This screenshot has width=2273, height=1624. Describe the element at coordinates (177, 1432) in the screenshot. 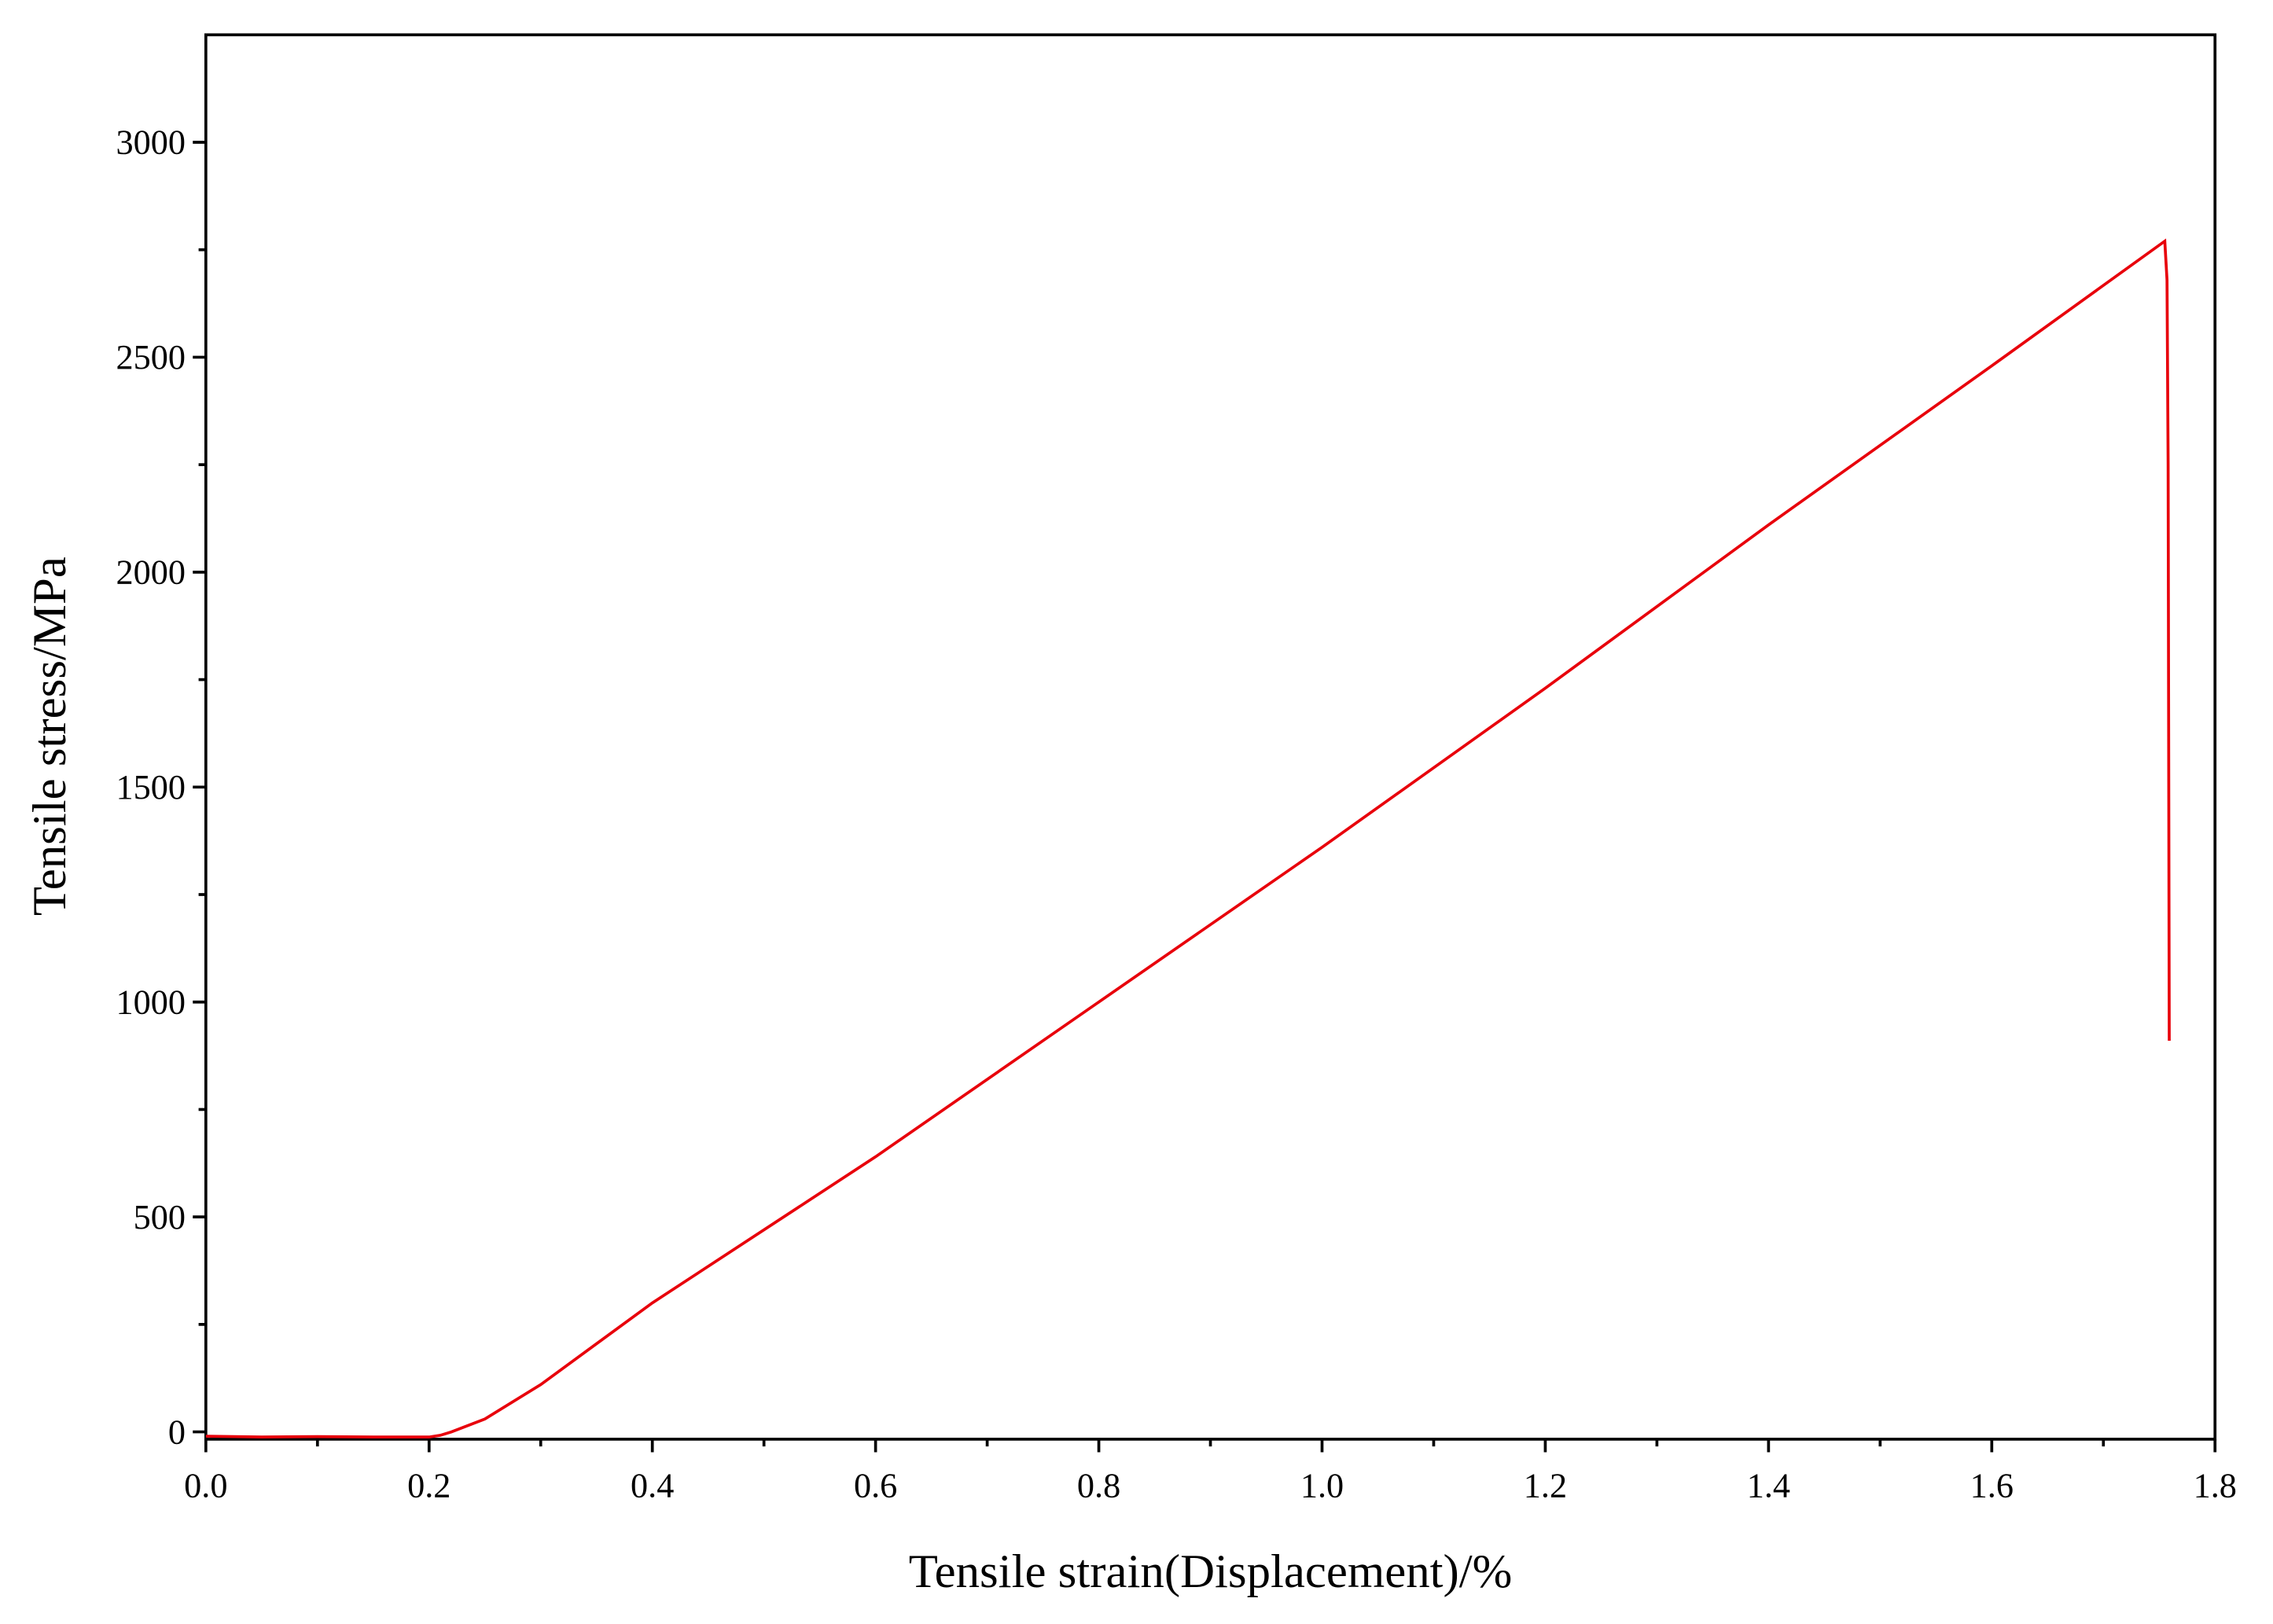

I see `y-tick-label: 0` at that location.